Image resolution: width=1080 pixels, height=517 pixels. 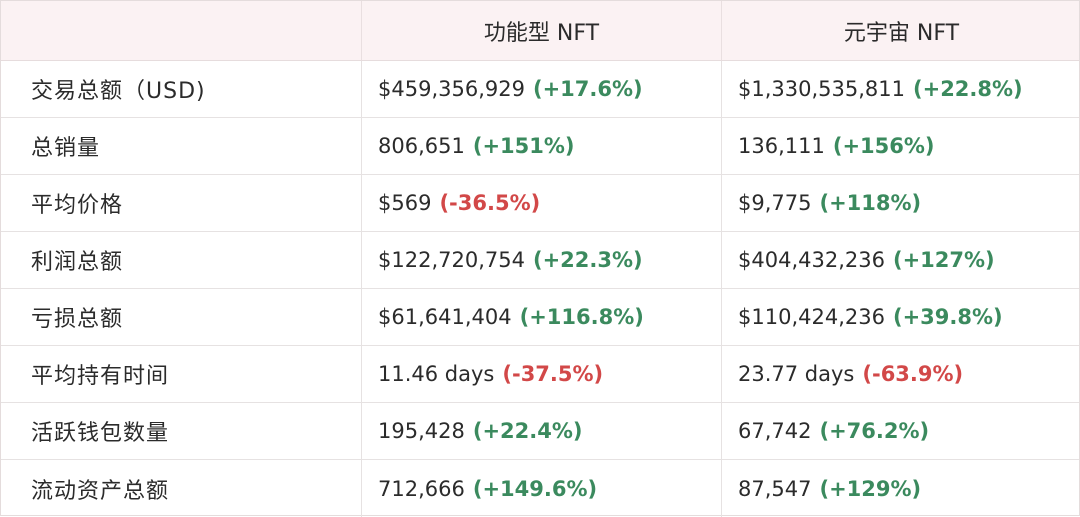 What do you see at coordinates (811, 260) in the screenshot?
I see `cell-value: $404,432,236` at bounding box center [811, 260].